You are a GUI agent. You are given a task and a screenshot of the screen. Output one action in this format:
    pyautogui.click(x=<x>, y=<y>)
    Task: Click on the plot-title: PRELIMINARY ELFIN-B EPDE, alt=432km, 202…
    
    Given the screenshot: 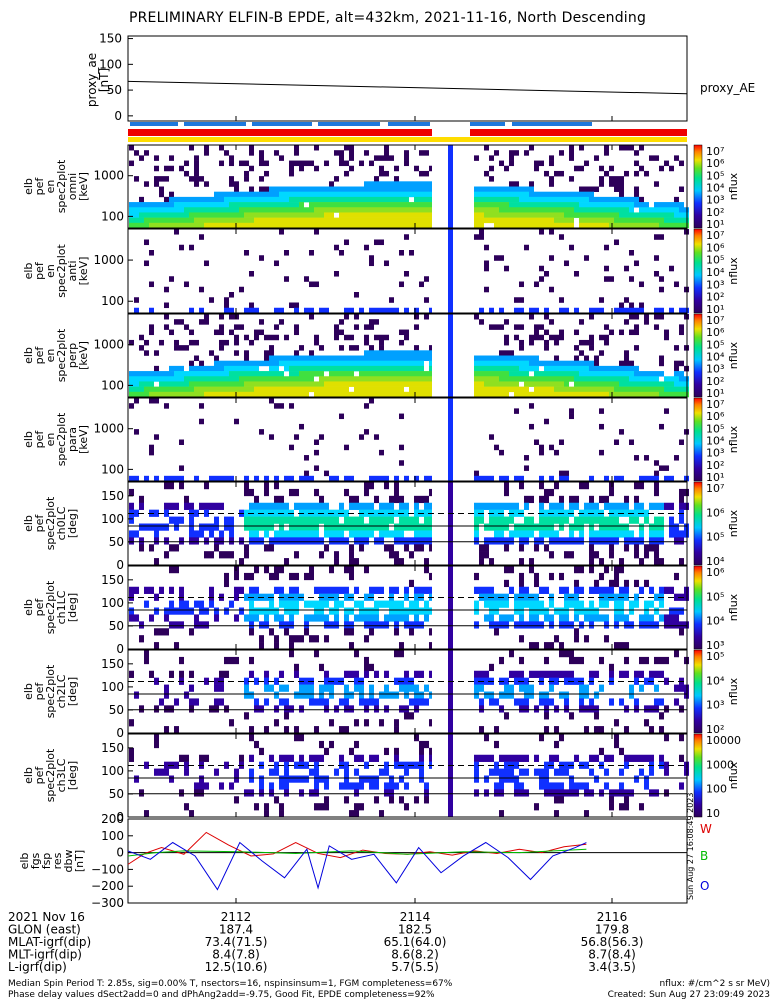 What is the action you would take?
    pyautogui.click(x=387, y=18)
    